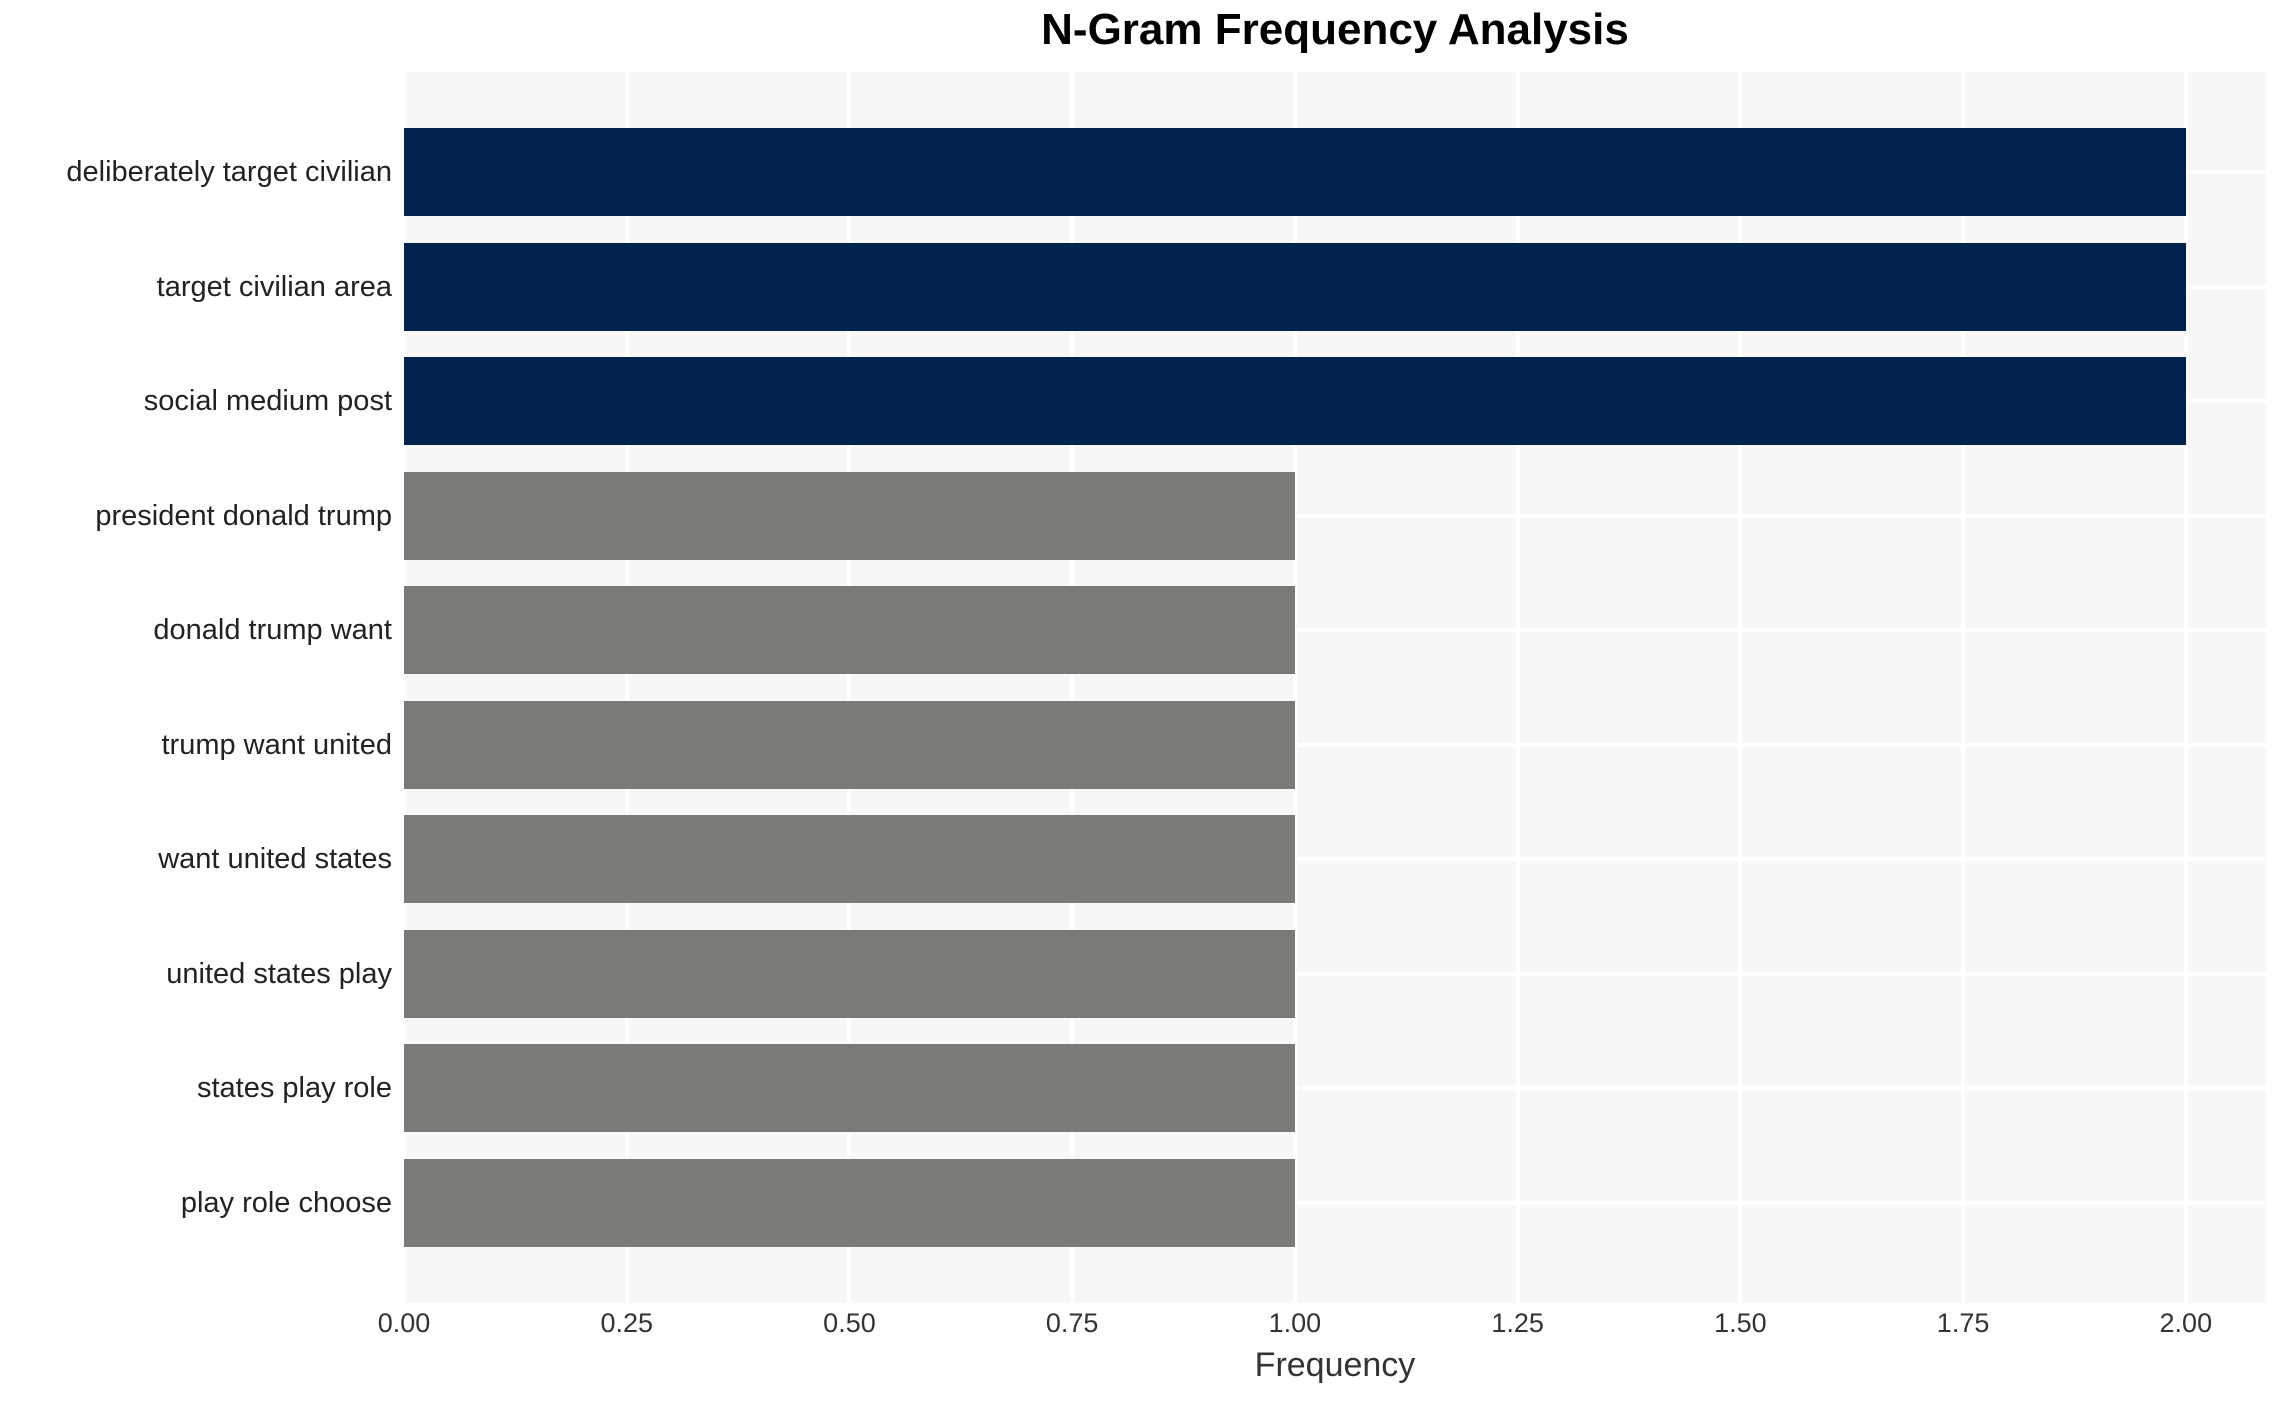 The image size is (2284, 1402). I want to click on y-axis-label: target civilian area, so click(274, 286).